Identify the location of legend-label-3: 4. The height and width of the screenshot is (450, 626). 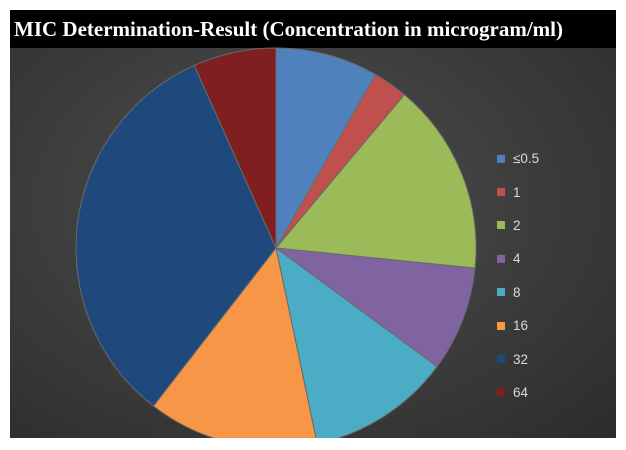
(517, 259).